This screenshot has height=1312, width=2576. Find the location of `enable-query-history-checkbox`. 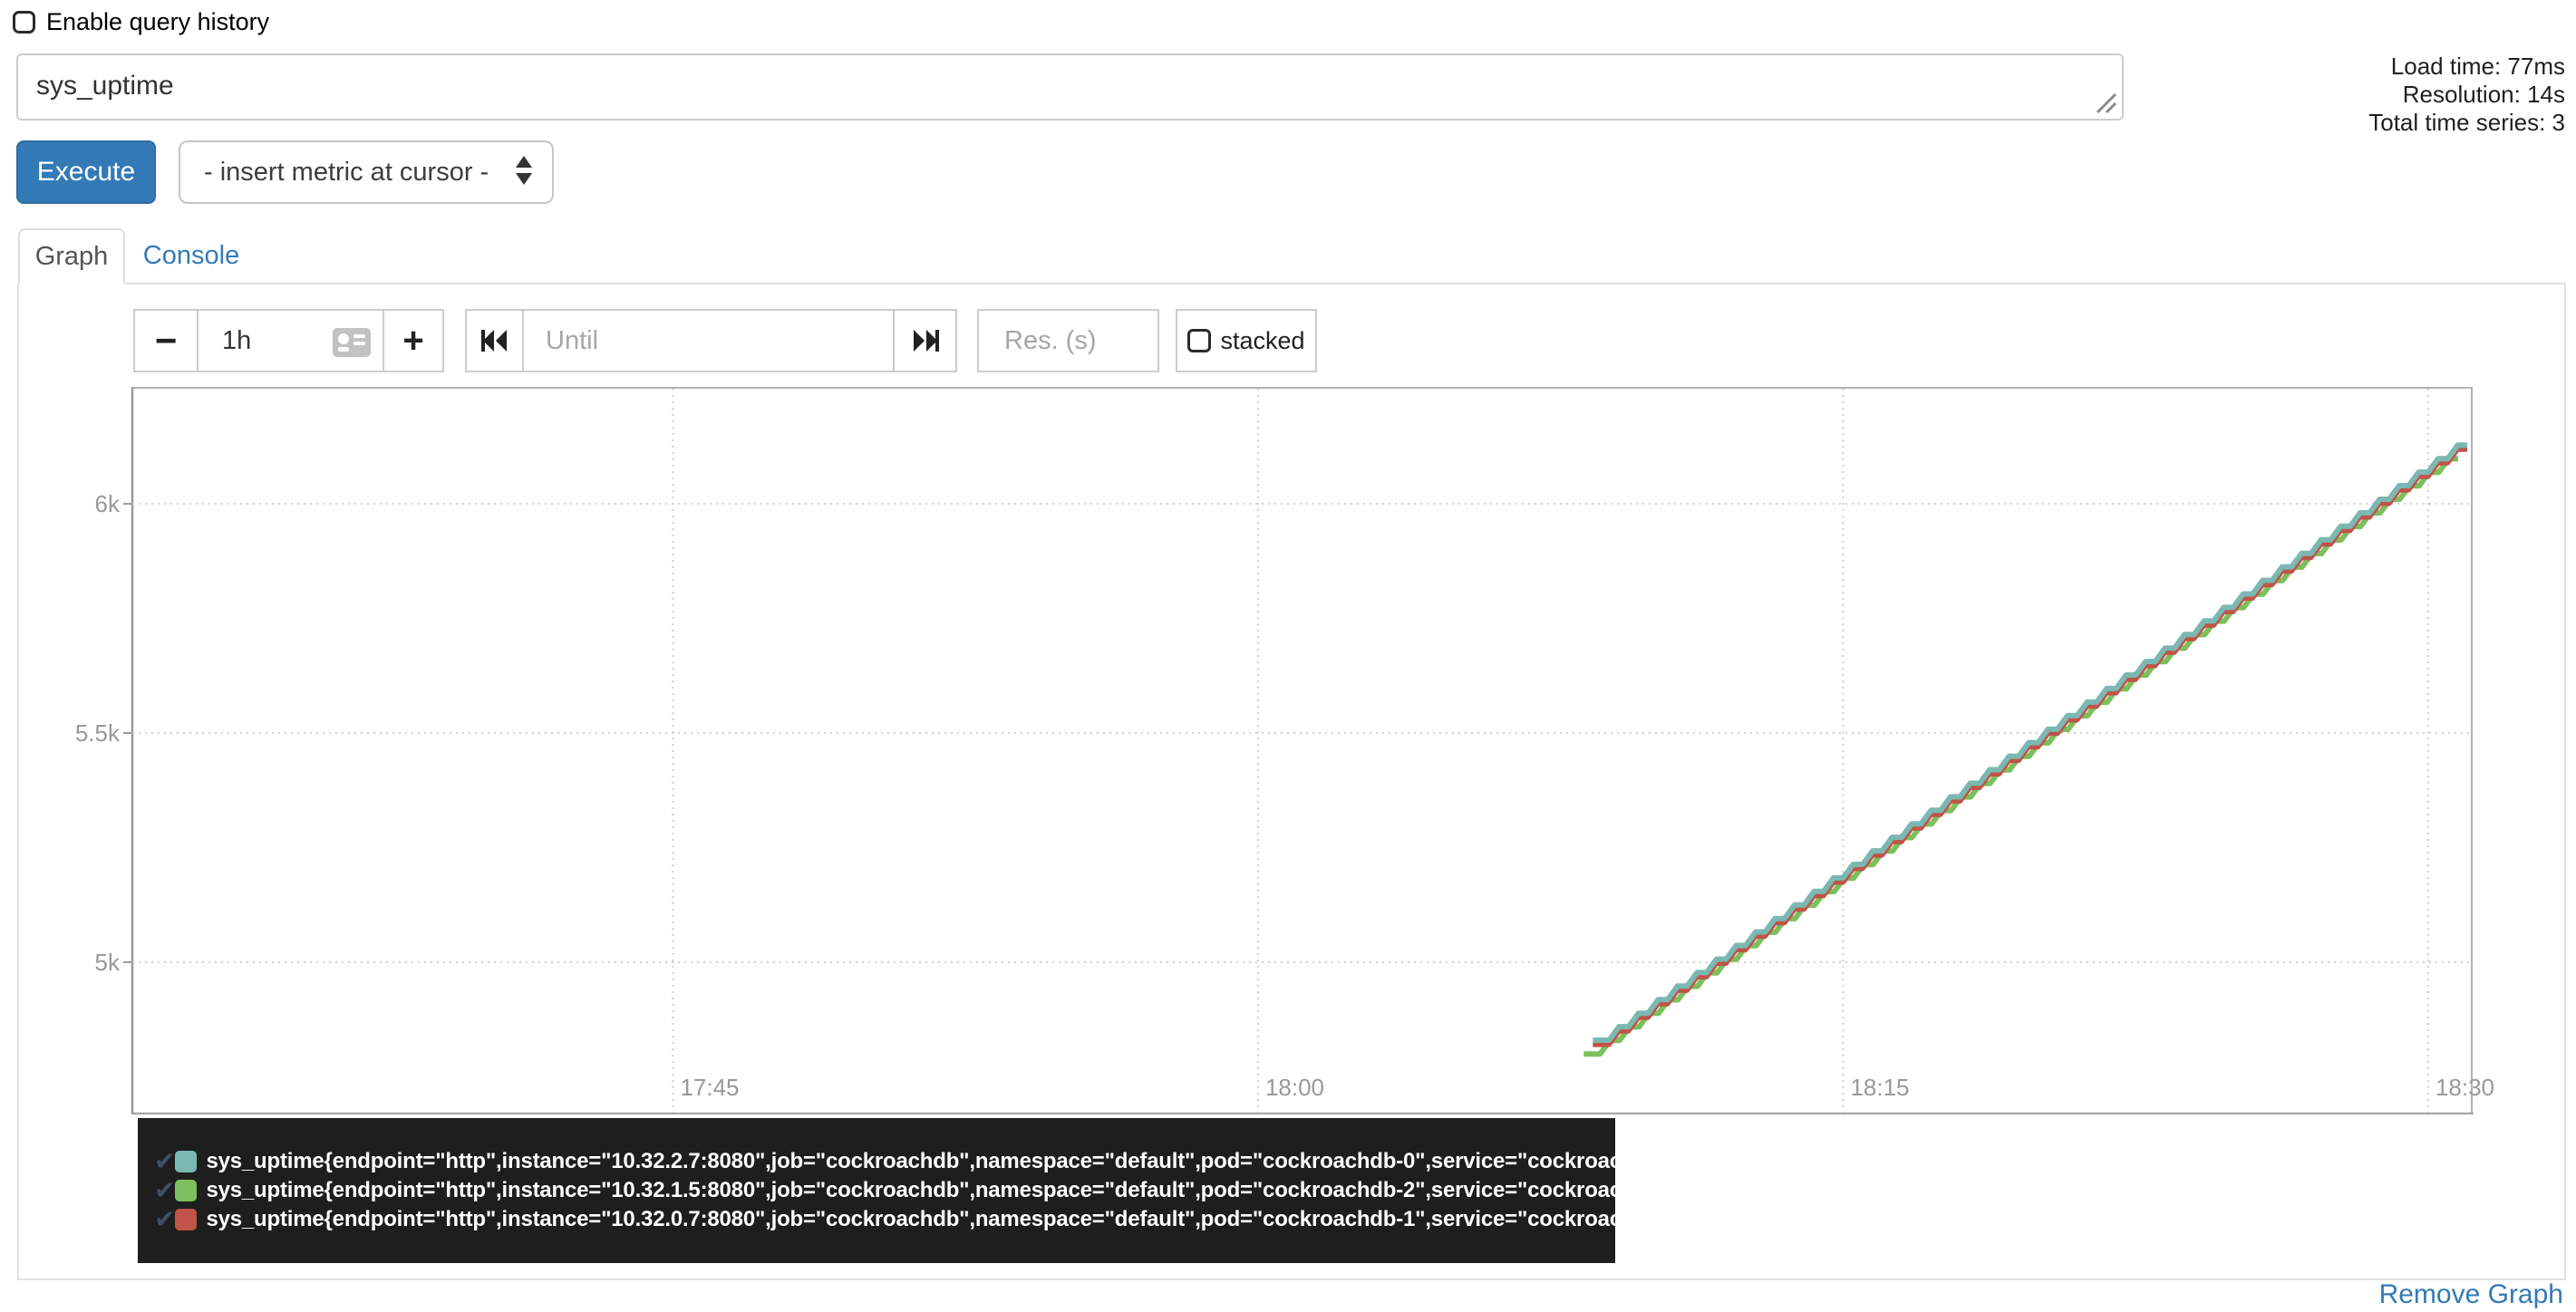

enable-query-history-checkbox is located at coordinates (24, 23).